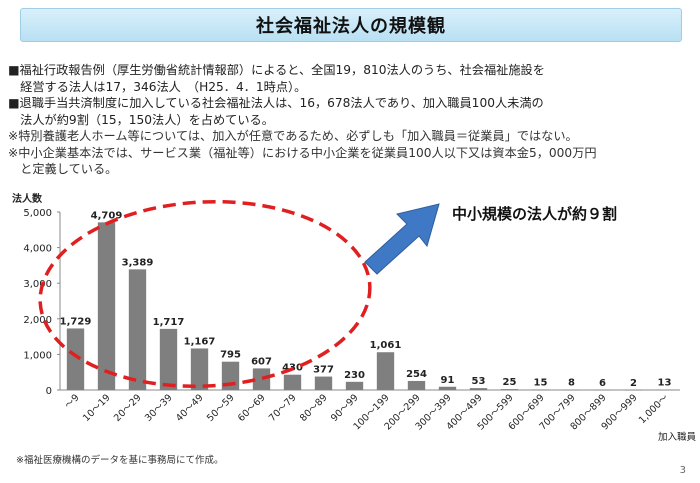 The image size is (700, 483). I want to click on bar-value-label: 6, so click(602, 383).